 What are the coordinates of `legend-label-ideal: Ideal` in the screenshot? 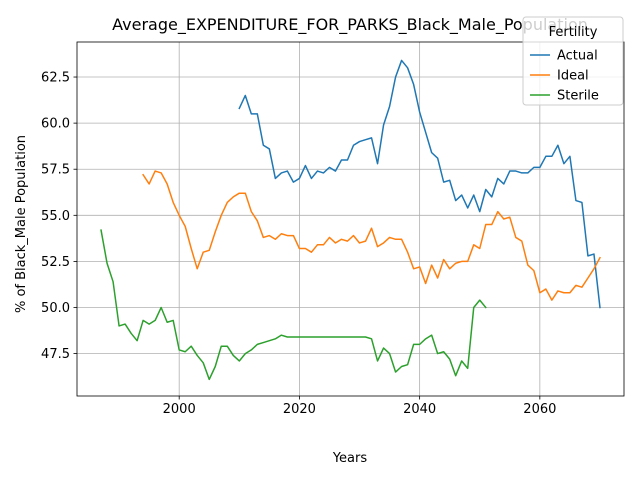 It's located at (573, 76).